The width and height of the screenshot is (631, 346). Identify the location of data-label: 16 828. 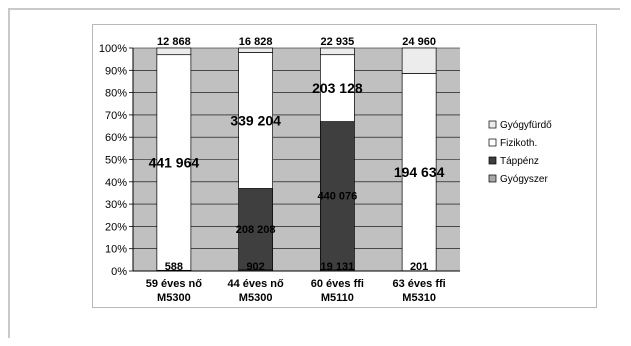
(256, 42).